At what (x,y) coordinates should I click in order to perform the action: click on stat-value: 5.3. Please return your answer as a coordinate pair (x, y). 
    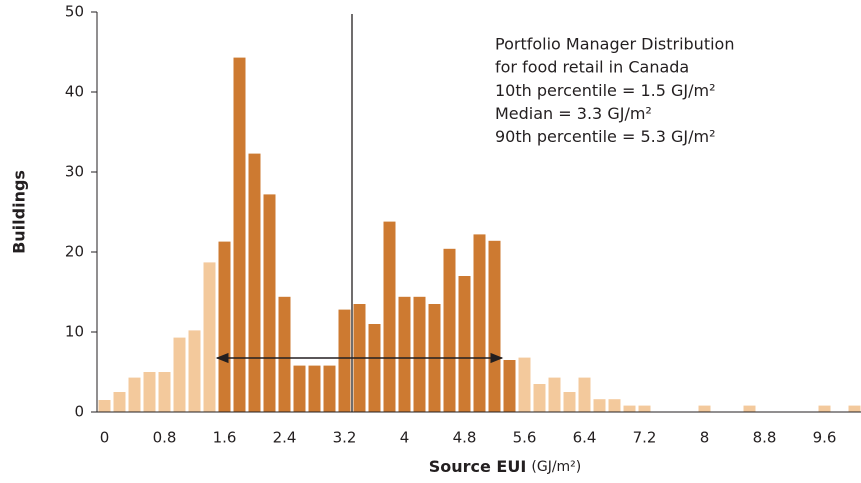
    Looking at the image, I should click on (652, 136).